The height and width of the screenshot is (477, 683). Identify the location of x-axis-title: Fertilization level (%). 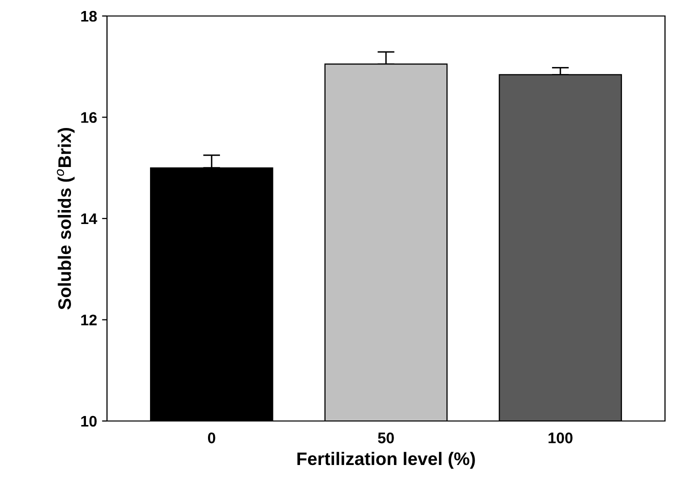
(386, 460).